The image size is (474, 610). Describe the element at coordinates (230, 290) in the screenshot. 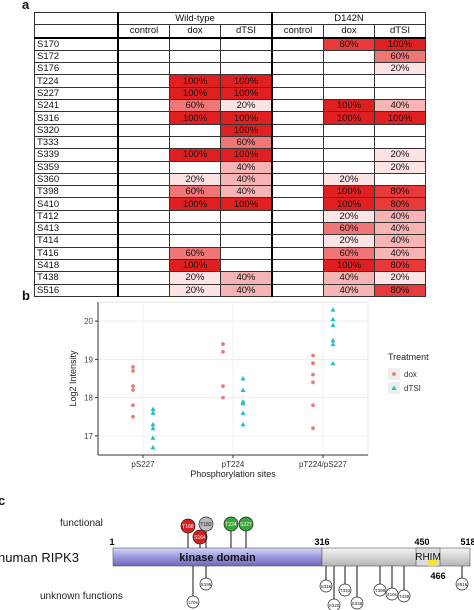

I see `table-row: S516 20% 40% 40% 80%` at that location.